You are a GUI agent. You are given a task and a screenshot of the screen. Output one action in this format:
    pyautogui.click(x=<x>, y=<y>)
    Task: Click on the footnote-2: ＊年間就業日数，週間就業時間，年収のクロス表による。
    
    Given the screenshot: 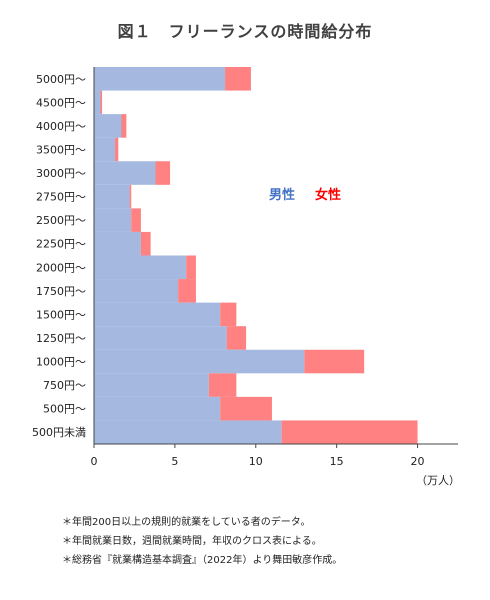 What is the action you would take?
    pyautogui.click(x=192, y=541)
    